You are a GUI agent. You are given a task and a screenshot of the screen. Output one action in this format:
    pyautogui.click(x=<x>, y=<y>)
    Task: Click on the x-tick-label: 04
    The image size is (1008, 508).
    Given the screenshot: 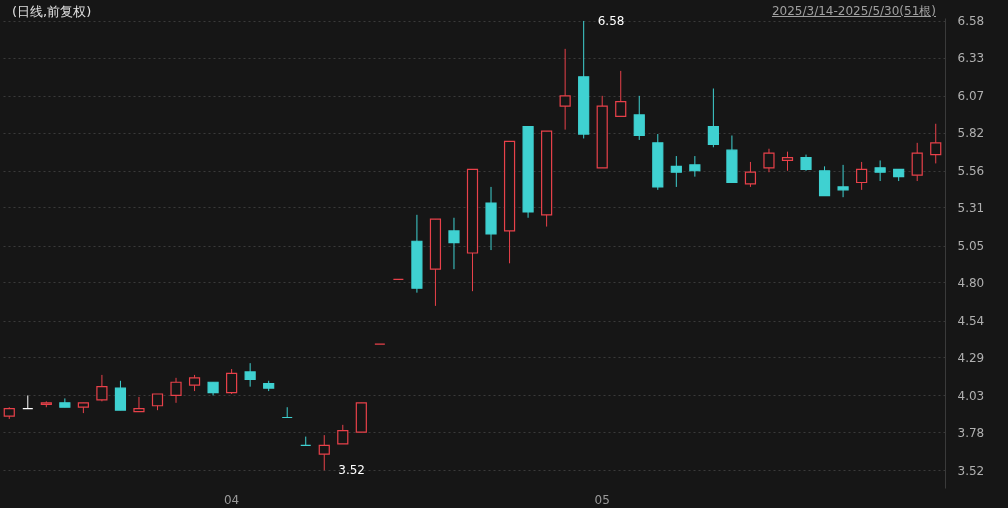 What is the action you would take?
    pyautogui.click(x=231, y=499)
    